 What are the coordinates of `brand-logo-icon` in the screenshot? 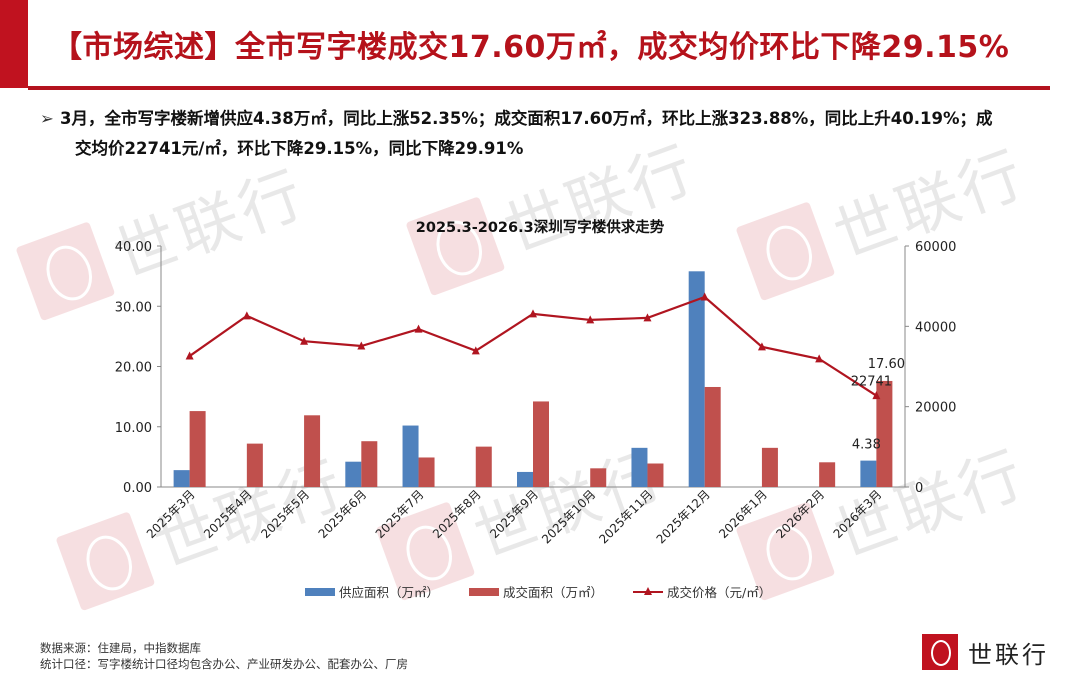 It's located at (940, 652).